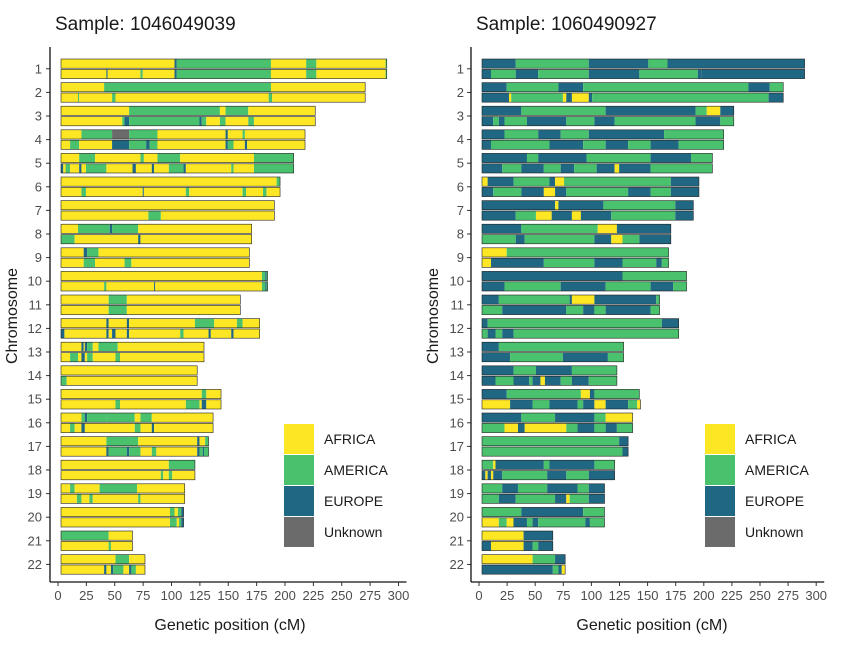 This screenshot has width=841, height=647. Describe the element at coordinates (122, 512) in the screenshot. I see `haplotype-bar-chr20-hap1` at that location.